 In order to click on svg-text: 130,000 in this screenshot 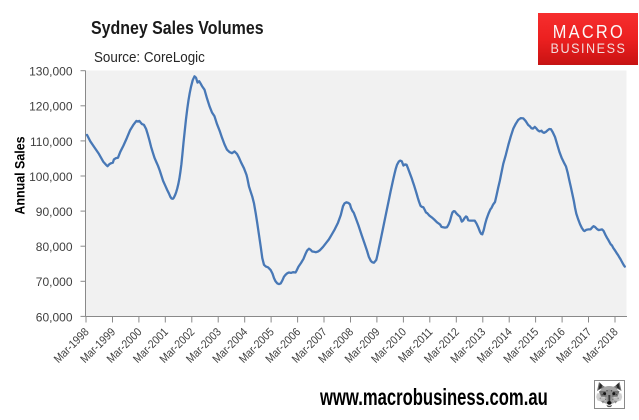, I will do `click(51, 72)`.